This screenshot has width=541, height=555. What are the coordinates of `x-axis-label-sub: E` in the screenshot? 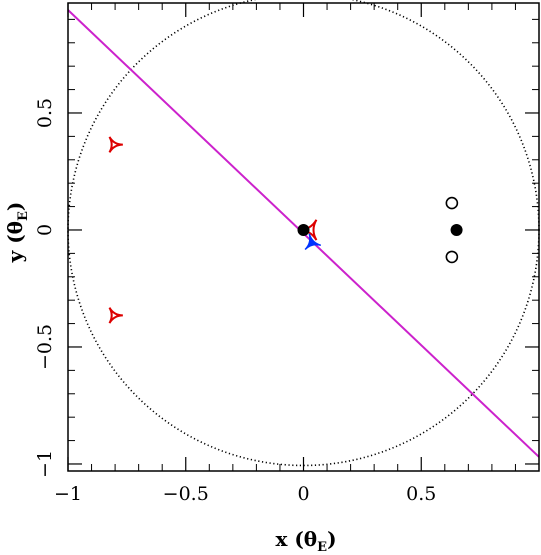 It's located at (322, 547).